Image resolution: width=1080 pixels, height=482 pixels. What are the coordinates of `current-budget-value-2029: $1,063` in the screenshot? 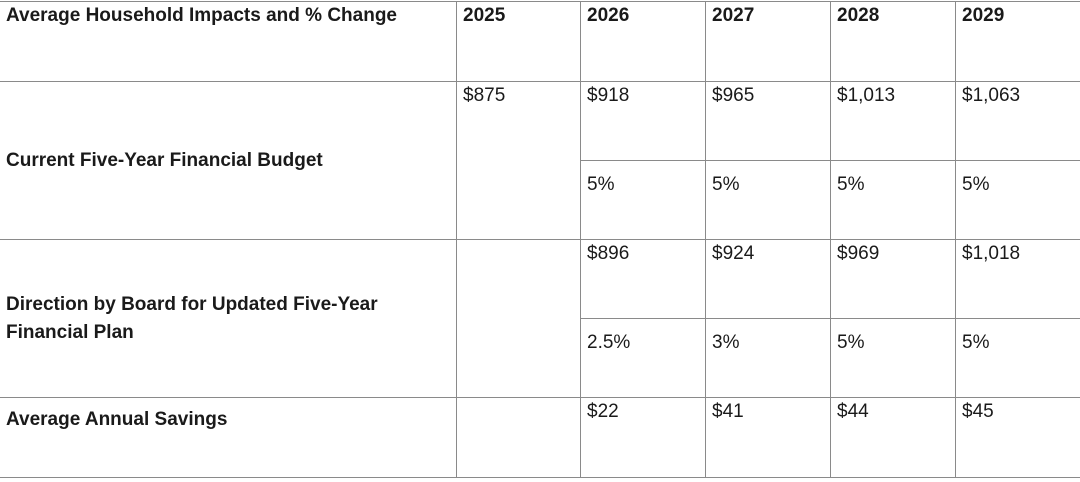 It's located at (1017, 121).